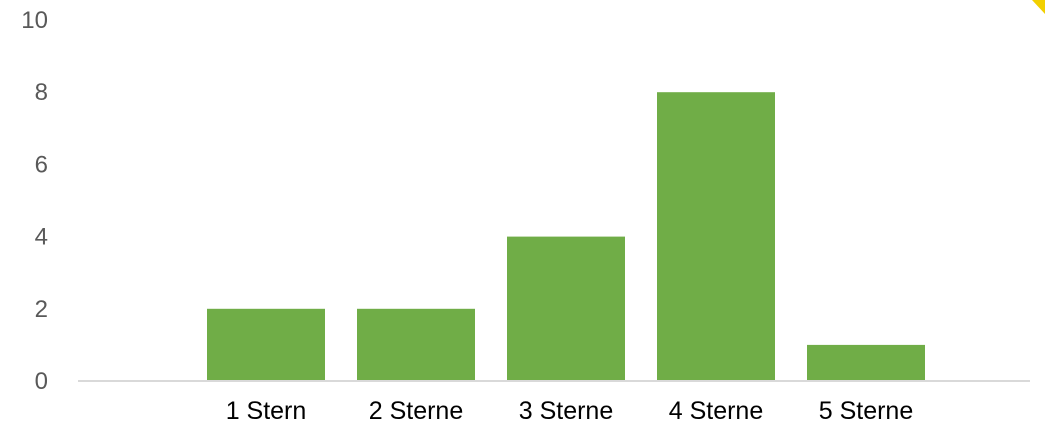 The height and width of the screenshot is (425, 1045). Describe the element at coordinates (41, 92) in the screenshot. I see `y-tick-label: 8` at that location.